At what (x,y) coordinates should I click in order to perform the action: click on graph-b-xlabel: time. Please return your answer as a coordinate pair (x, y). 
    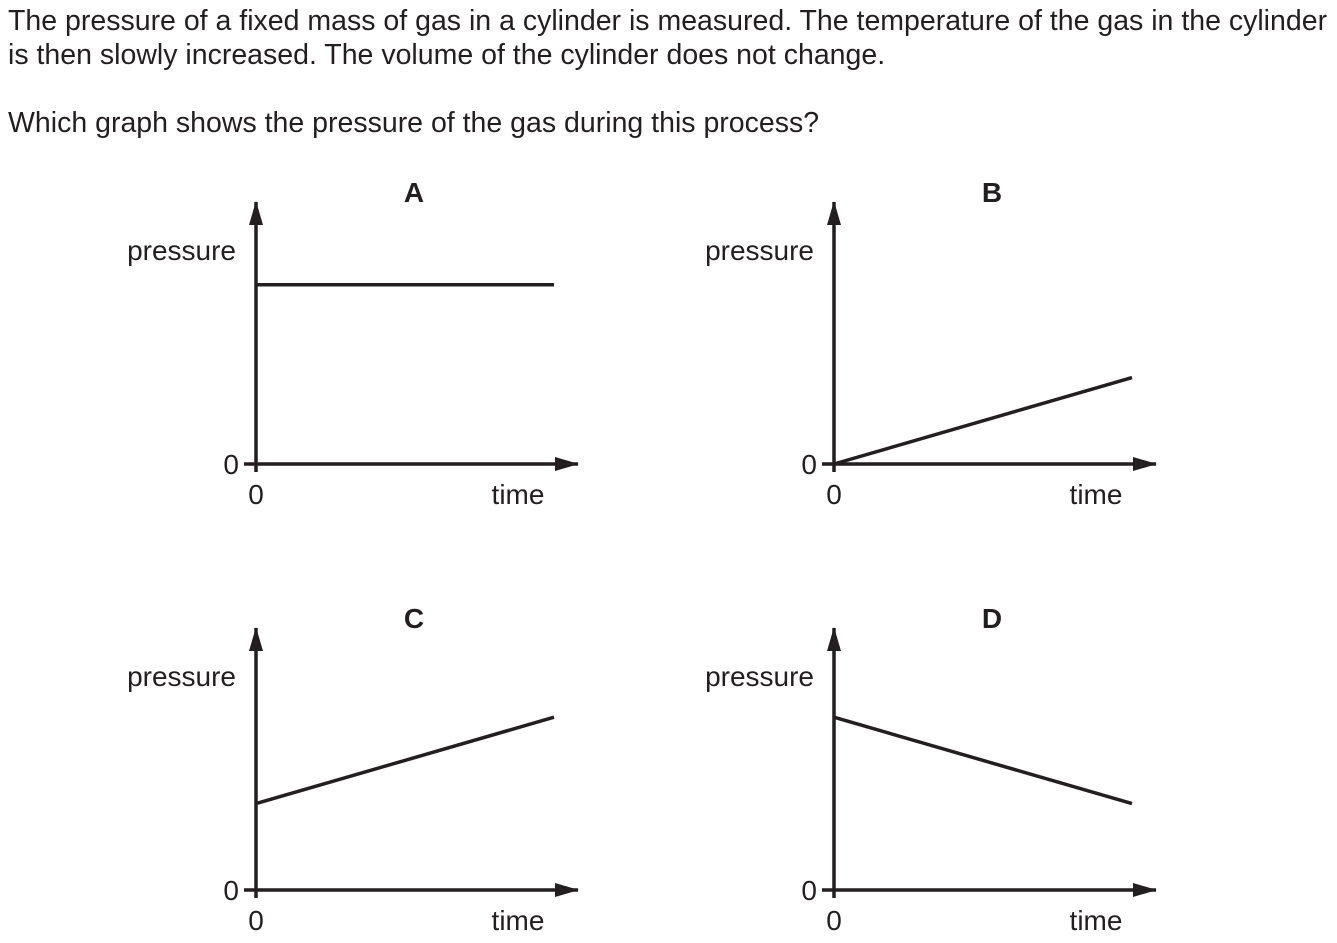
    Looking at the image, I should click on (1096, 494).